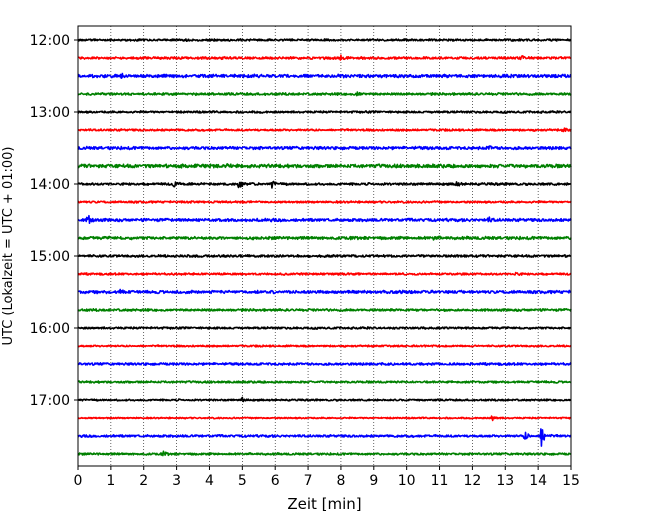 The image size is (650, 520). Describe the element at coordinates (50, 257) in the screenshot. I see `y-tick-label: 15:00` at that location.